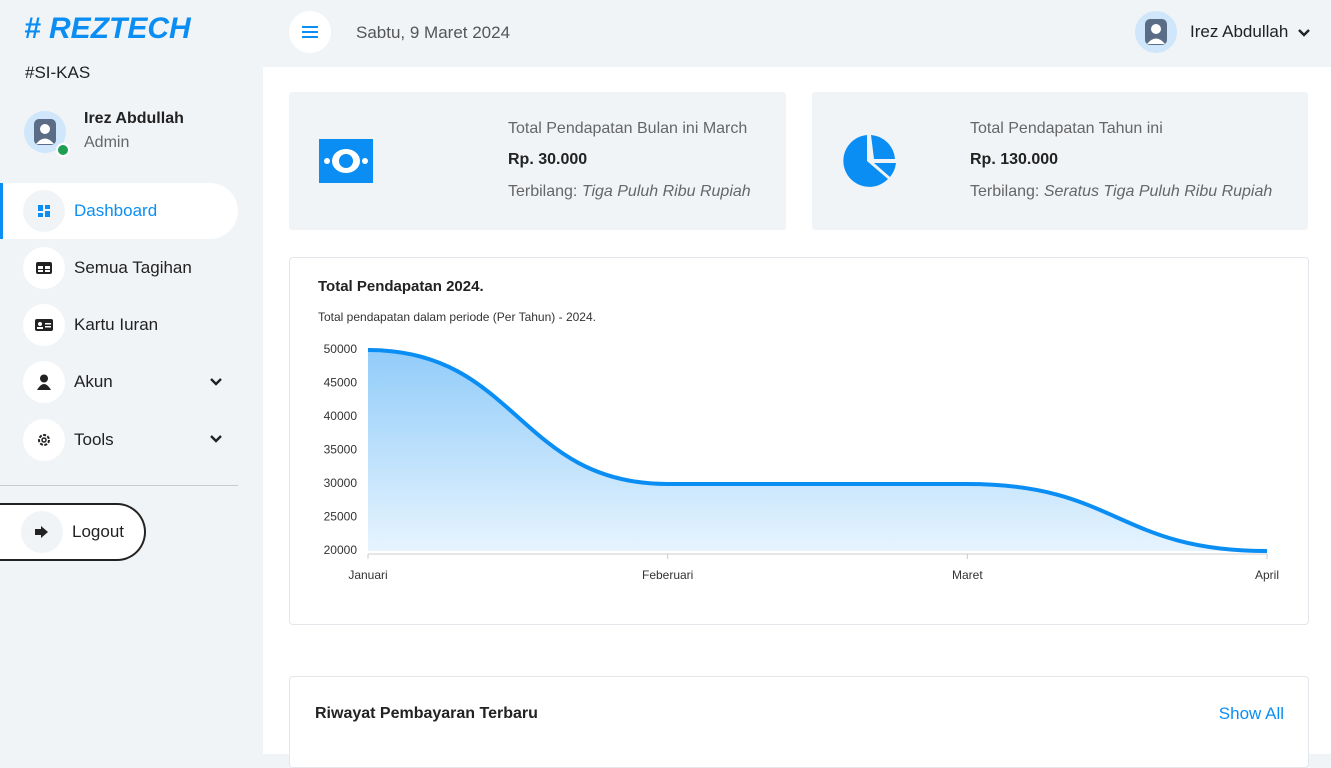  I want to click on card-amount: Rp. 30.000, so click(548, 159).